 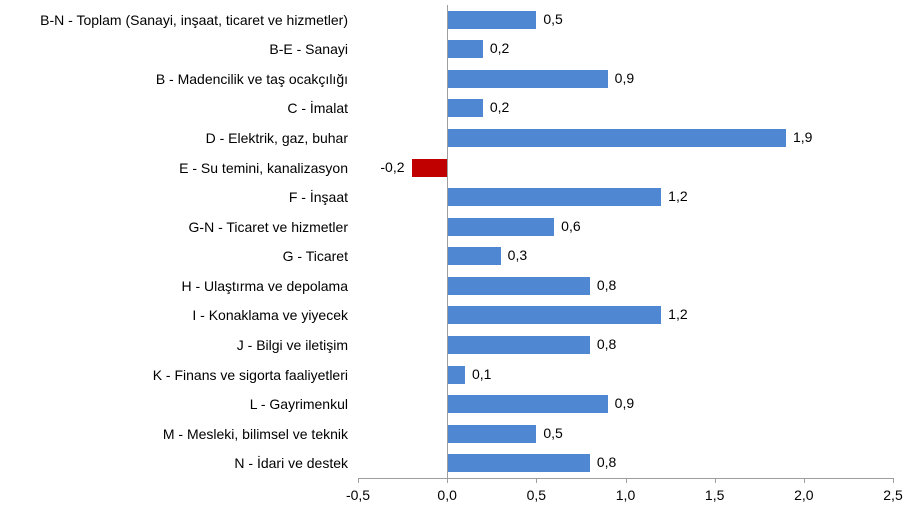 I want to click on category-label: G-N - Ticaret ve hizmetler, so click(x=268, y=226).